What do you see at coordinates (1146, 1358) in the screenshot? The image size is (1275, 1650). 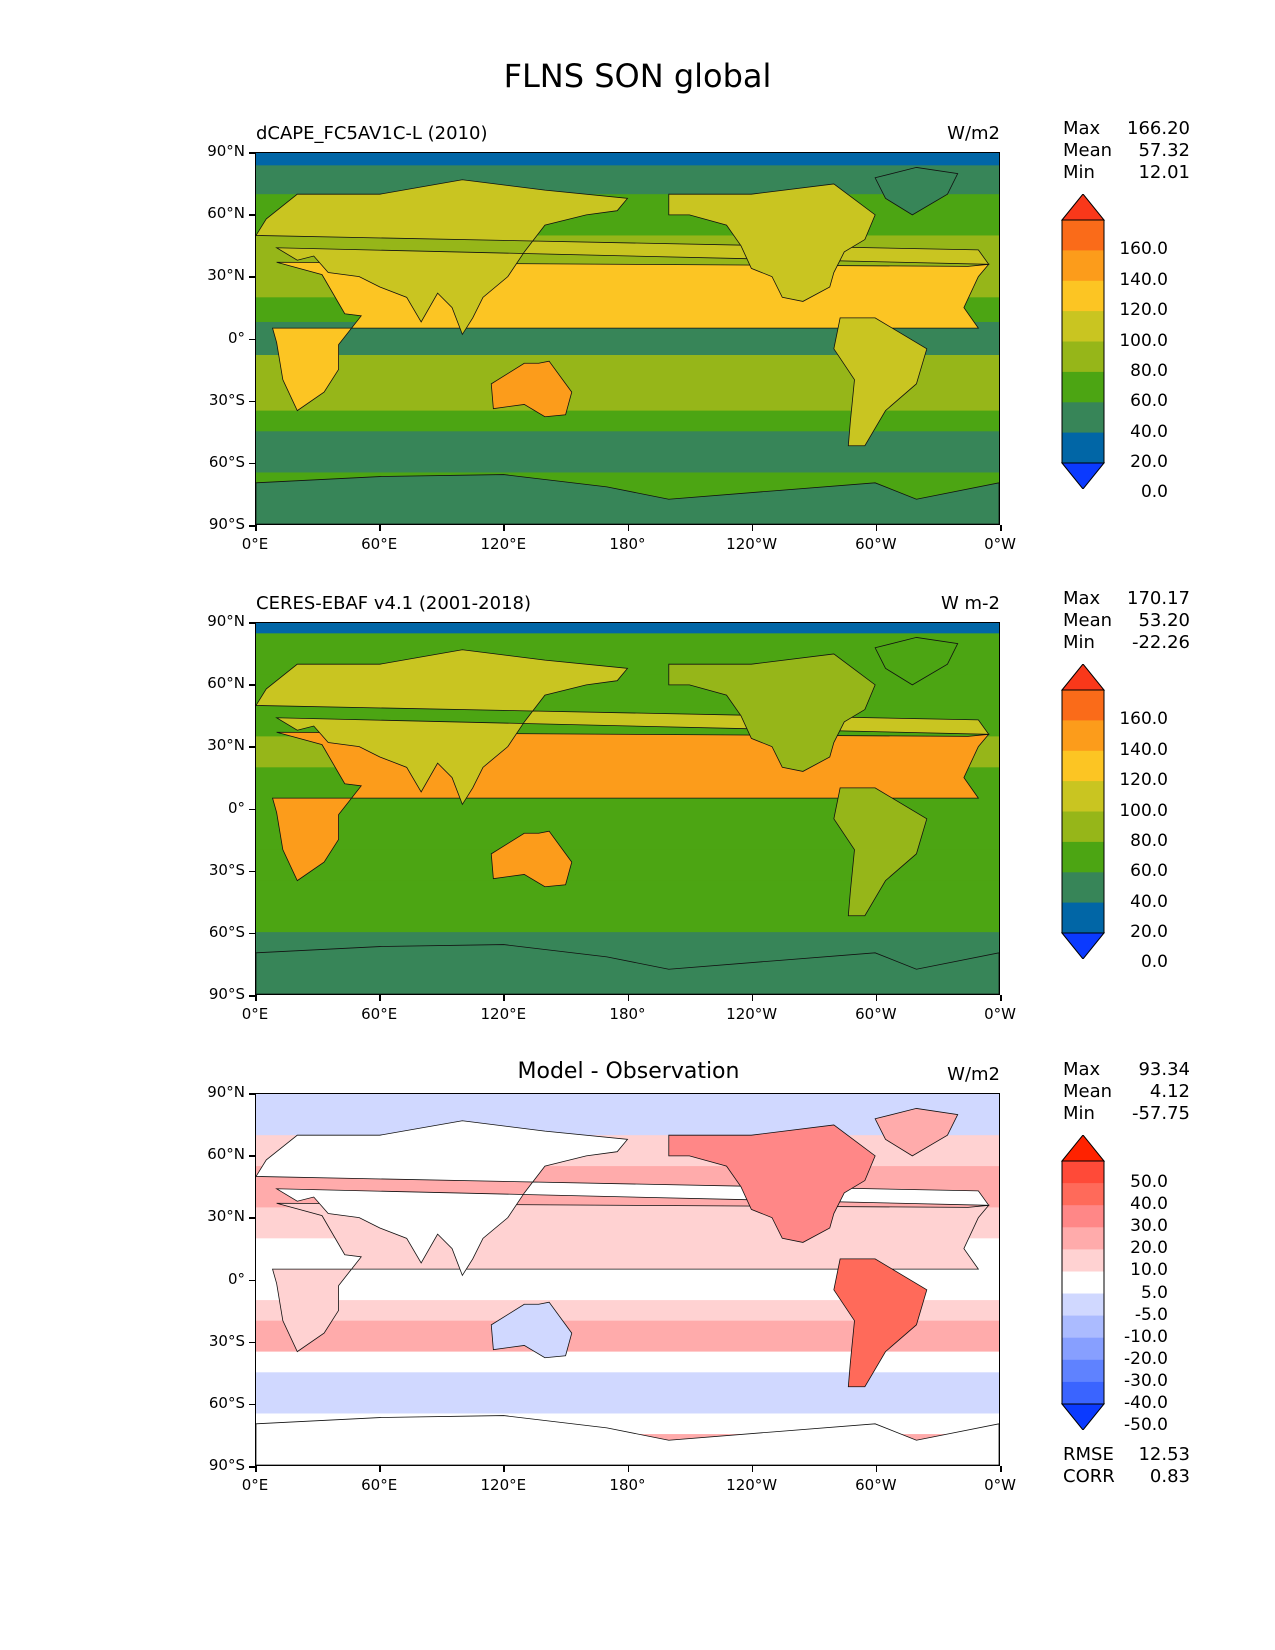 I see `colorbar-tick-label: -20.0` at bounding box center [1146, 1358].